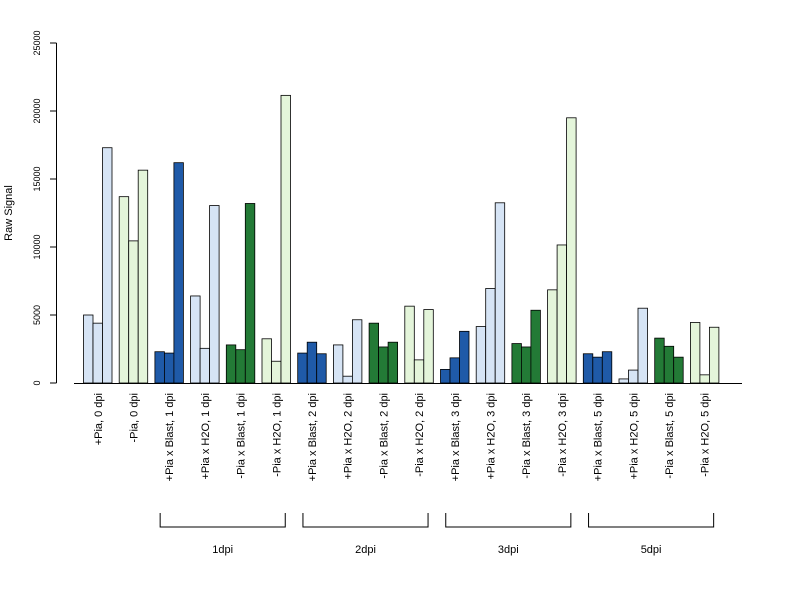 The image size is (800, 600). I want to click on y-tick-label: 20000, so click(37, 110).